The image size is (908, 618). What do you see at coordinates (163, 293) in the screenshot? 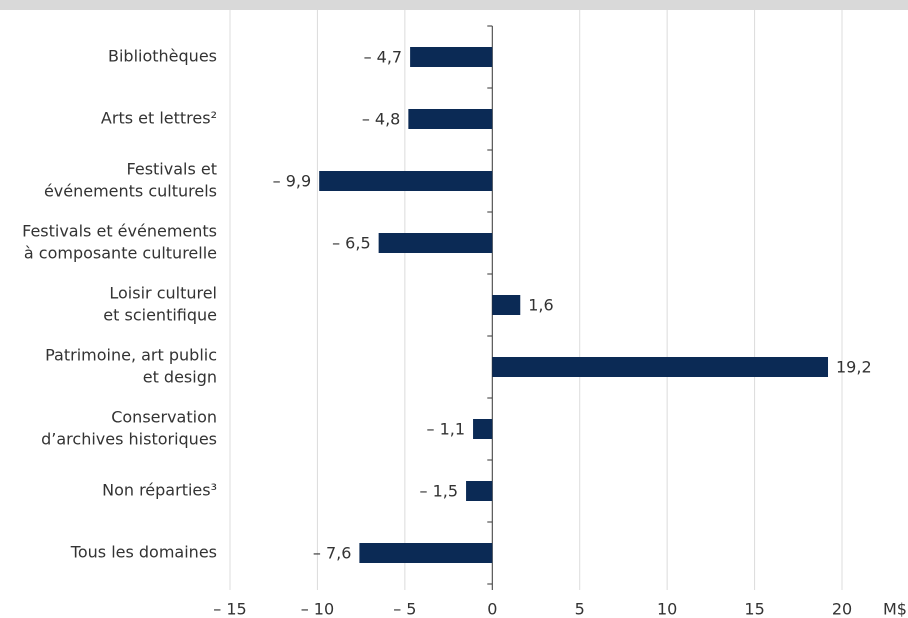
I see `category-label: Loisir culturel` at bounding box center [163, 293].